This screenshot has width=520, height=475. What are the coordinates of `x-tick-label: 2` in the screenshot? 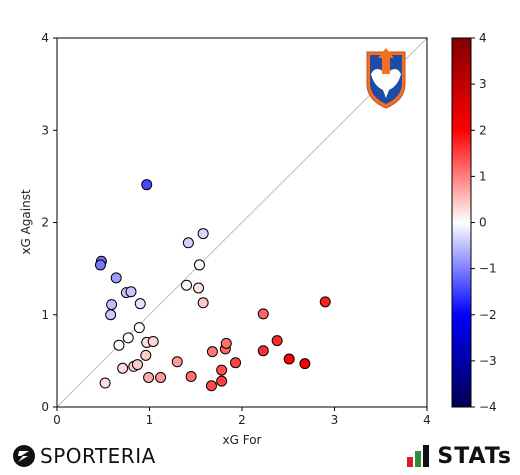 It's located at (242, 420).